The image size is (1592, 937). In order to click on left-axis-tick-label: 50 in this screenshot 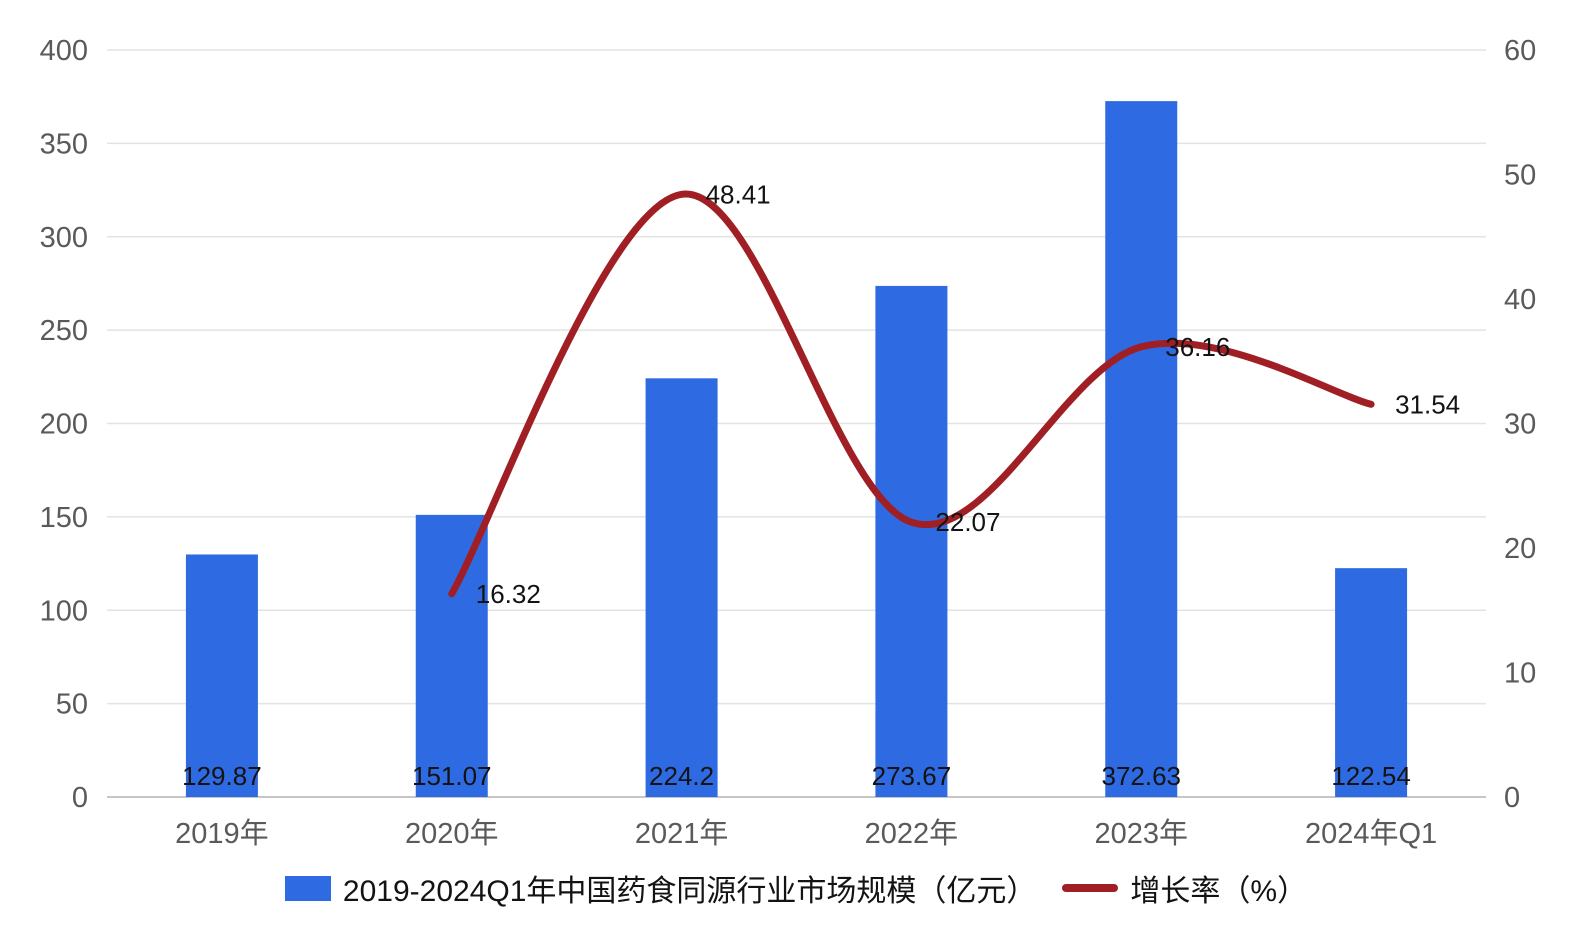, I will do `click(72, 705)`.